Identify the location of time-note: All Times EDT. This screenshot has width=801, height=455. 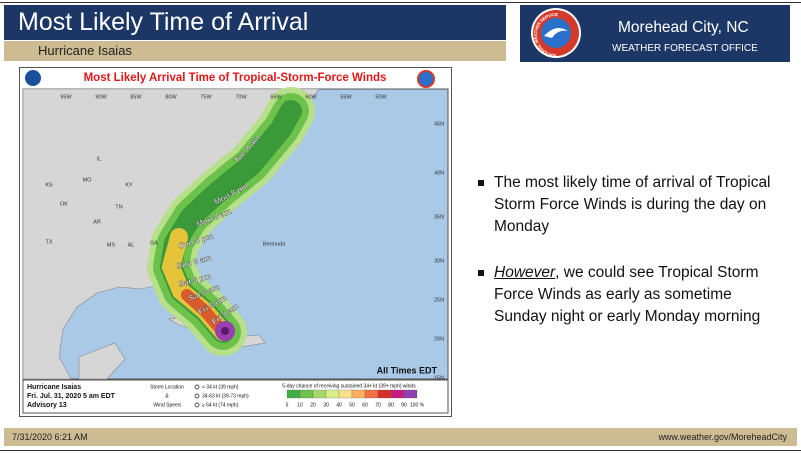
(407, 370).